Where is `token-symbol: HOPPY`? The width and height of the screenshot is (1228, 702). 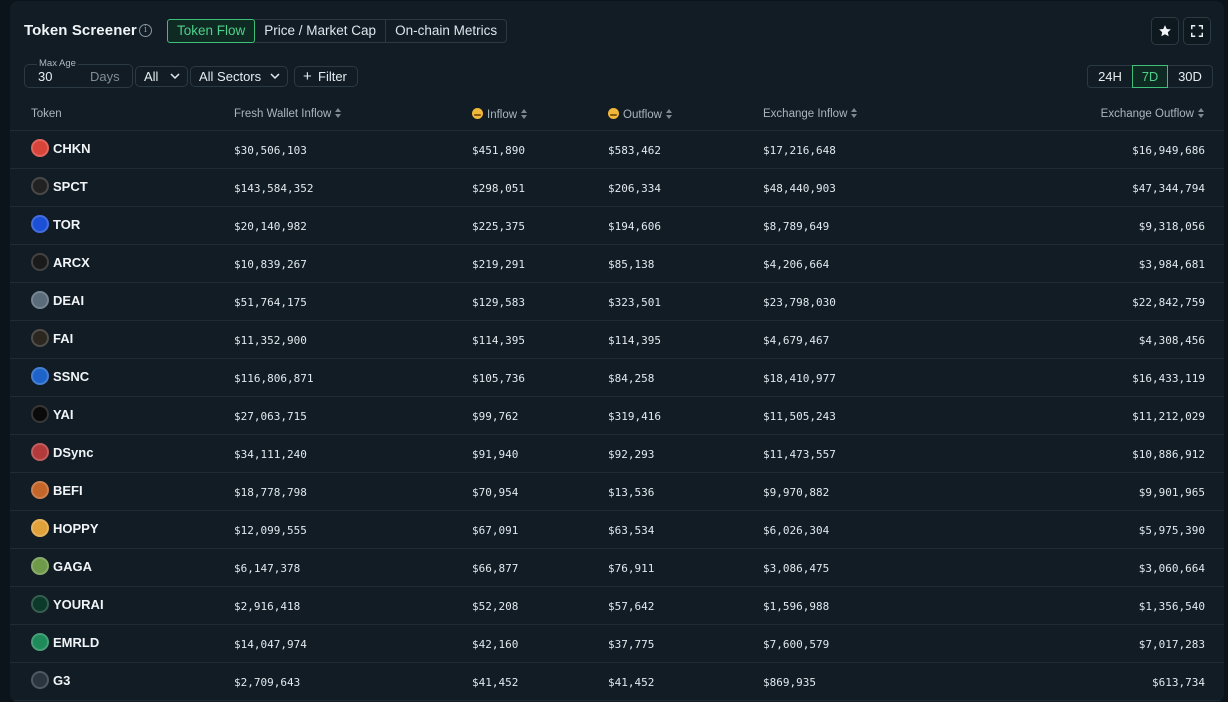
token-symbol: HOPPY is located at coordinates (76, 528).